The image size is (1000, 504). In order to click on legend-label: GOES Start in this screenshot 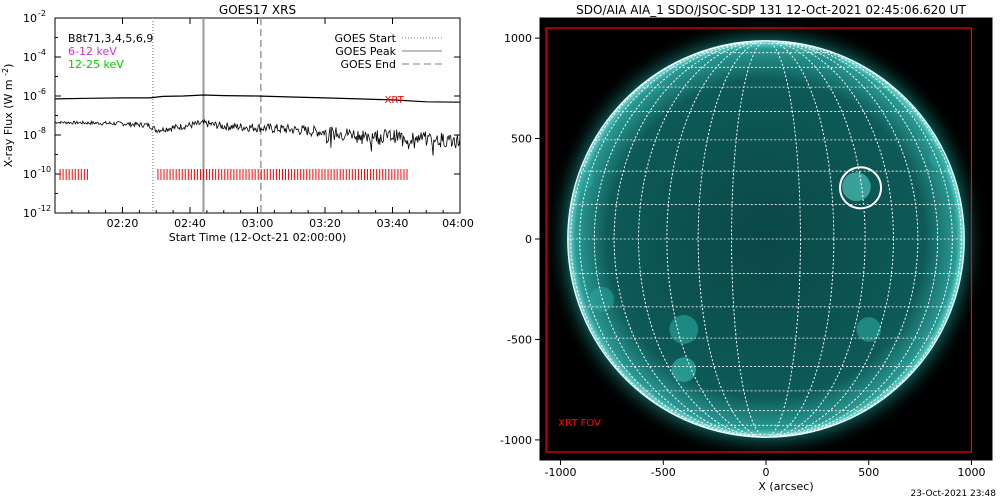, I will do `click(366, 38)`.